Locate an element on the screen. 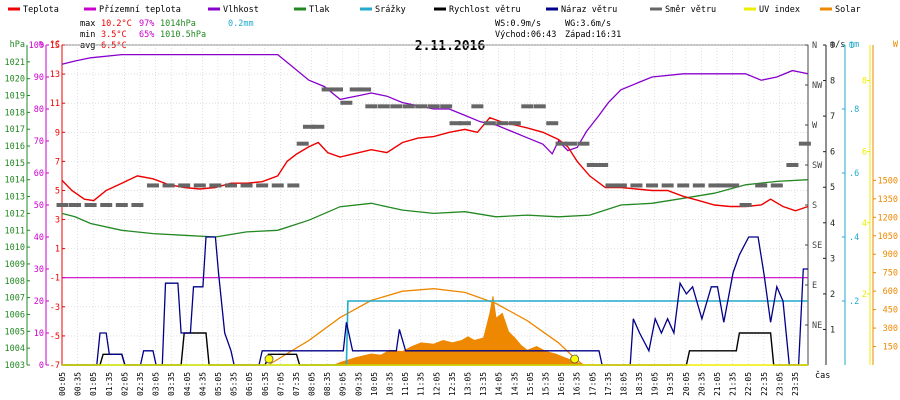  x-tick-label: 05:05 is located at coordinates (218, 384).